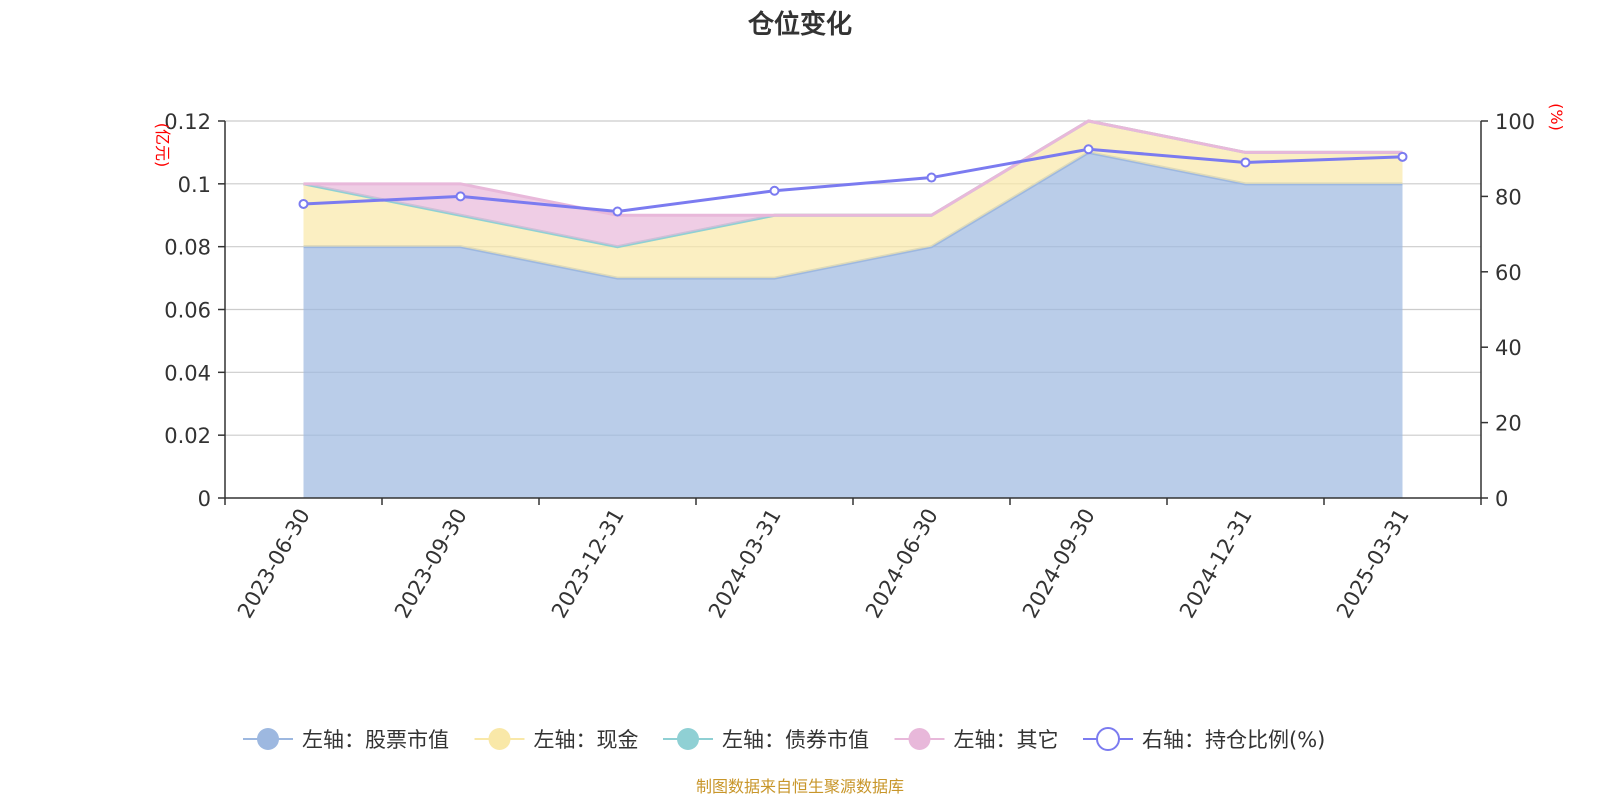 The height and width of the screenshot is (800, 1600). What do you see at coordinates (586, 740) in the screenshot?
I see `legend-label: 左轴：现金` at bounding box center [586, 740].